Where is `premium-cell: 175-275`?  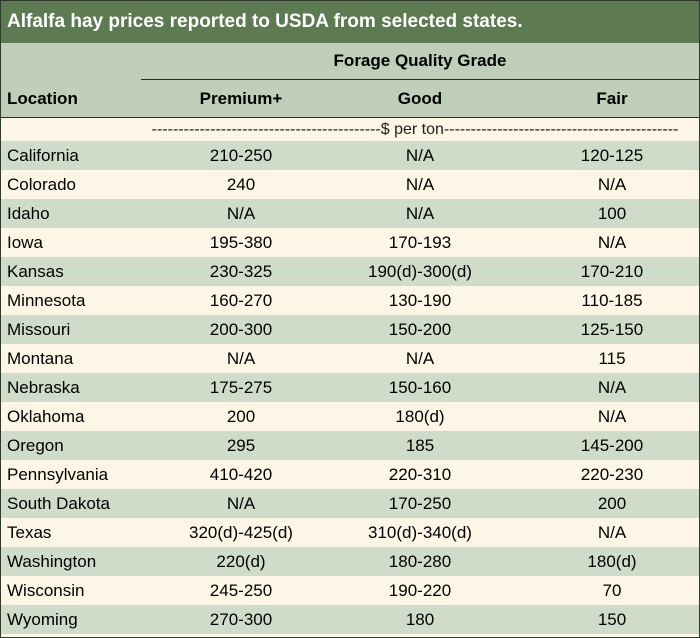 premium-cell: 175-275 is located at coordinates (241, 387).